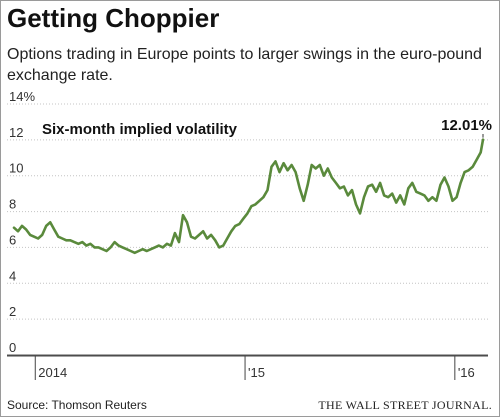 This screenshot has width=500, height=417. Describe the element at coordinates (12, 275) in the screenshot. I see `y-tick-label: 4` at that location.